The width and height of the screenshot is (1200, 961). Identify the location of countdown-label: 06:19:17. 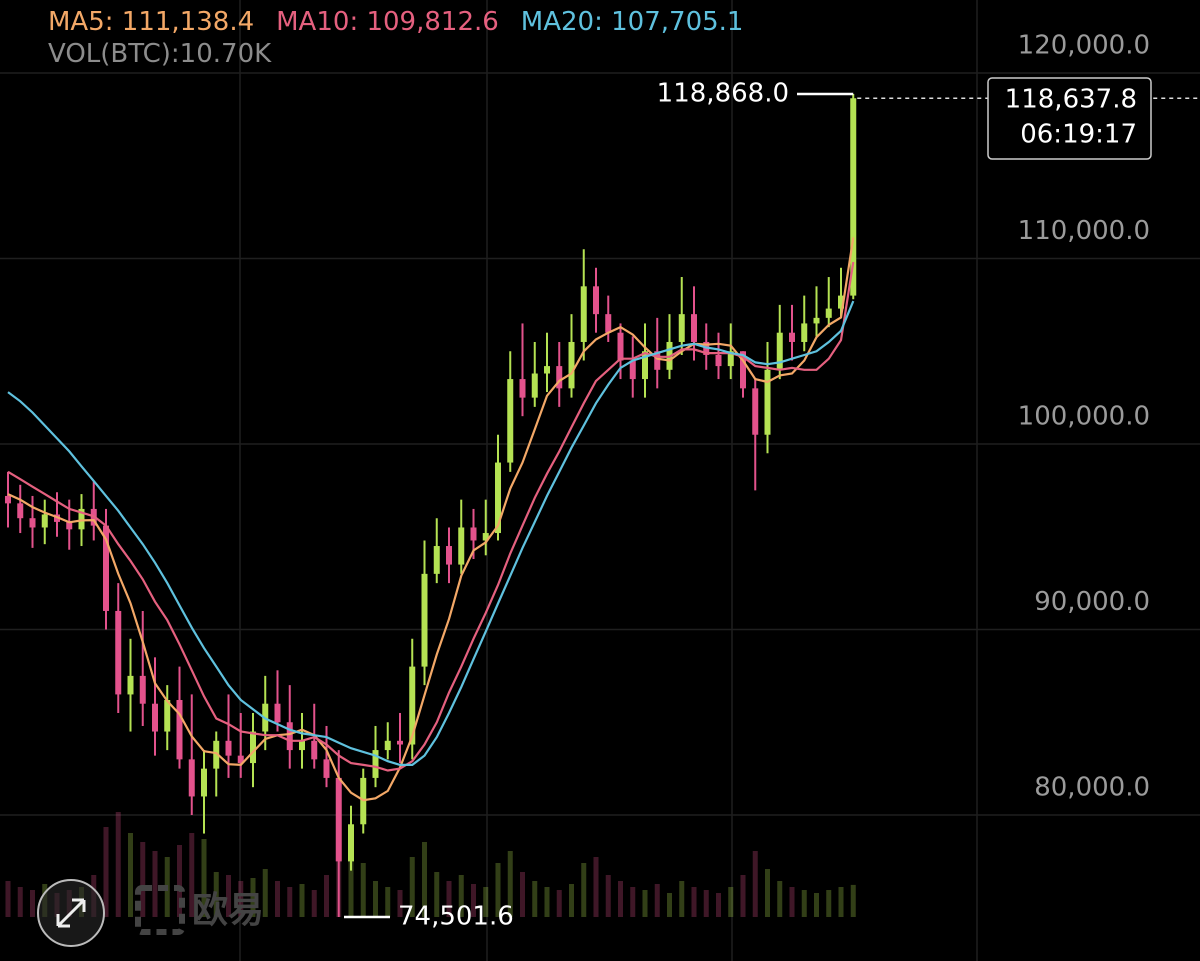
(1078, 135).